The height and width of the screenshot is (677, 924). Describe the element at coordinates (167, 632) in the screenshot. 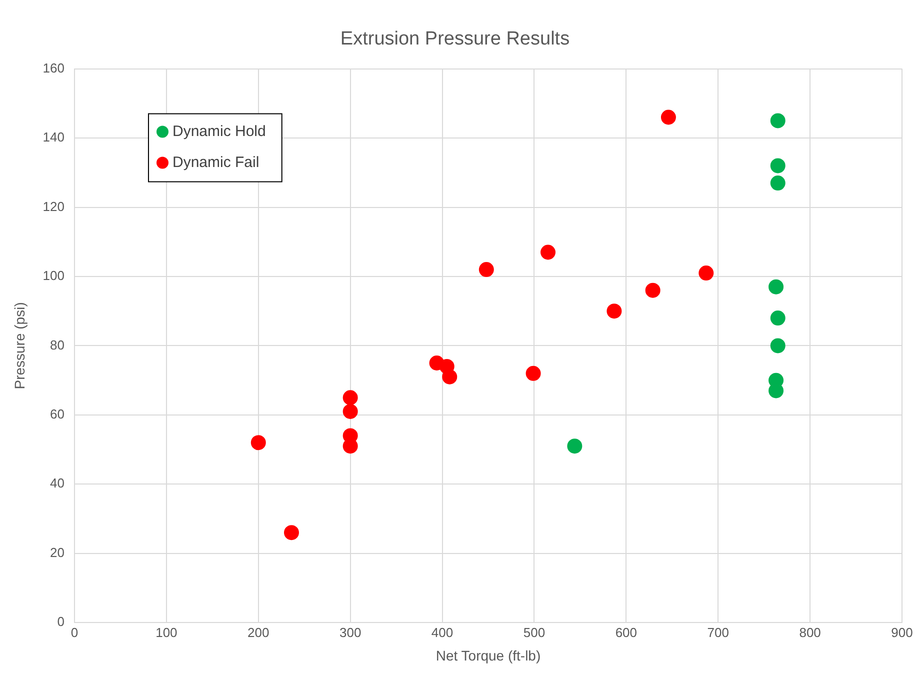

I see `x-tick-label: 100` at that location.